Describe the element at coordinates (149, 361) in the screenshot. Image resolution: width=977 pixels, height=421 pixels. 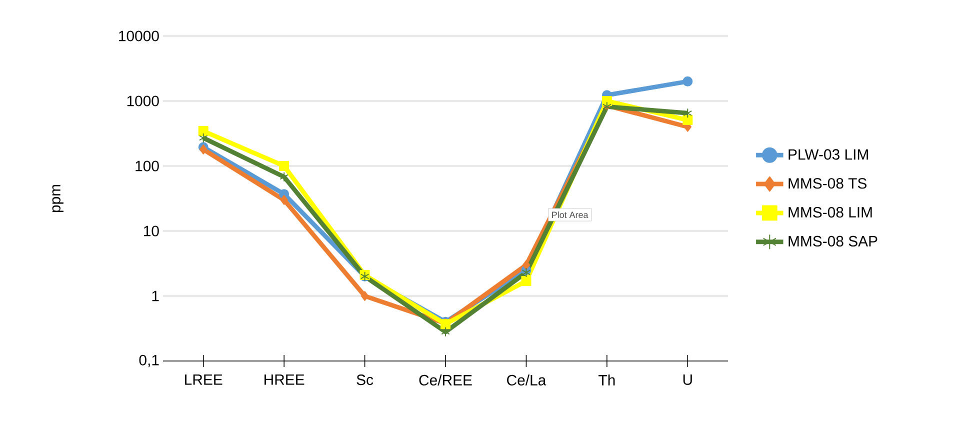
I see `y-tick-label: 0,1` at that location.